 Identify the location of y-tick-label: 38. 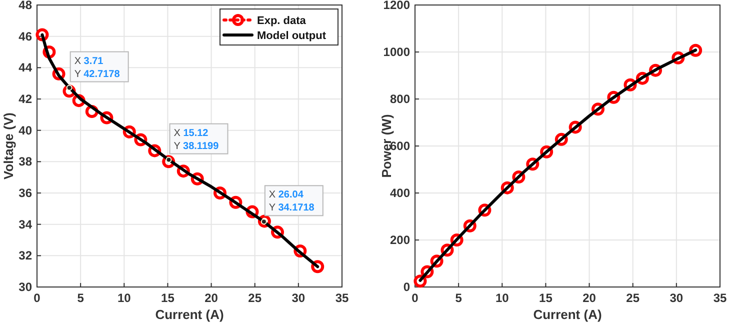
(25, 161).